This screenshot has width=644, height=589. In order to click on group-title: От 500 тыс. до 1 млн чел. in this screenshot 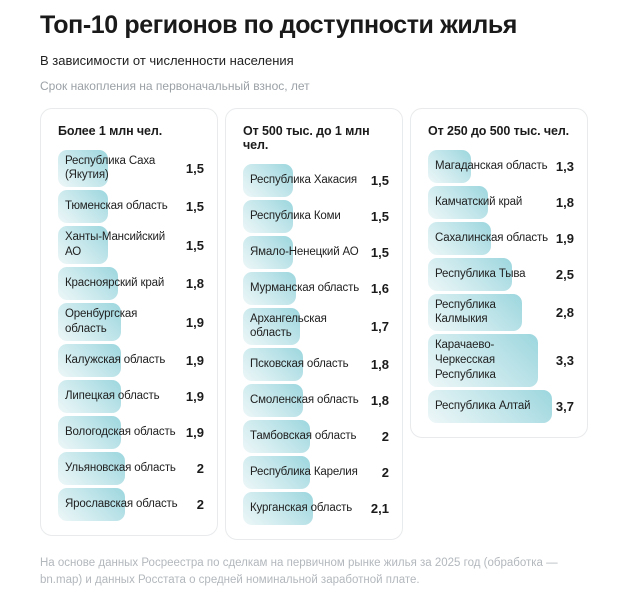, I will do `click(306, 137)`.